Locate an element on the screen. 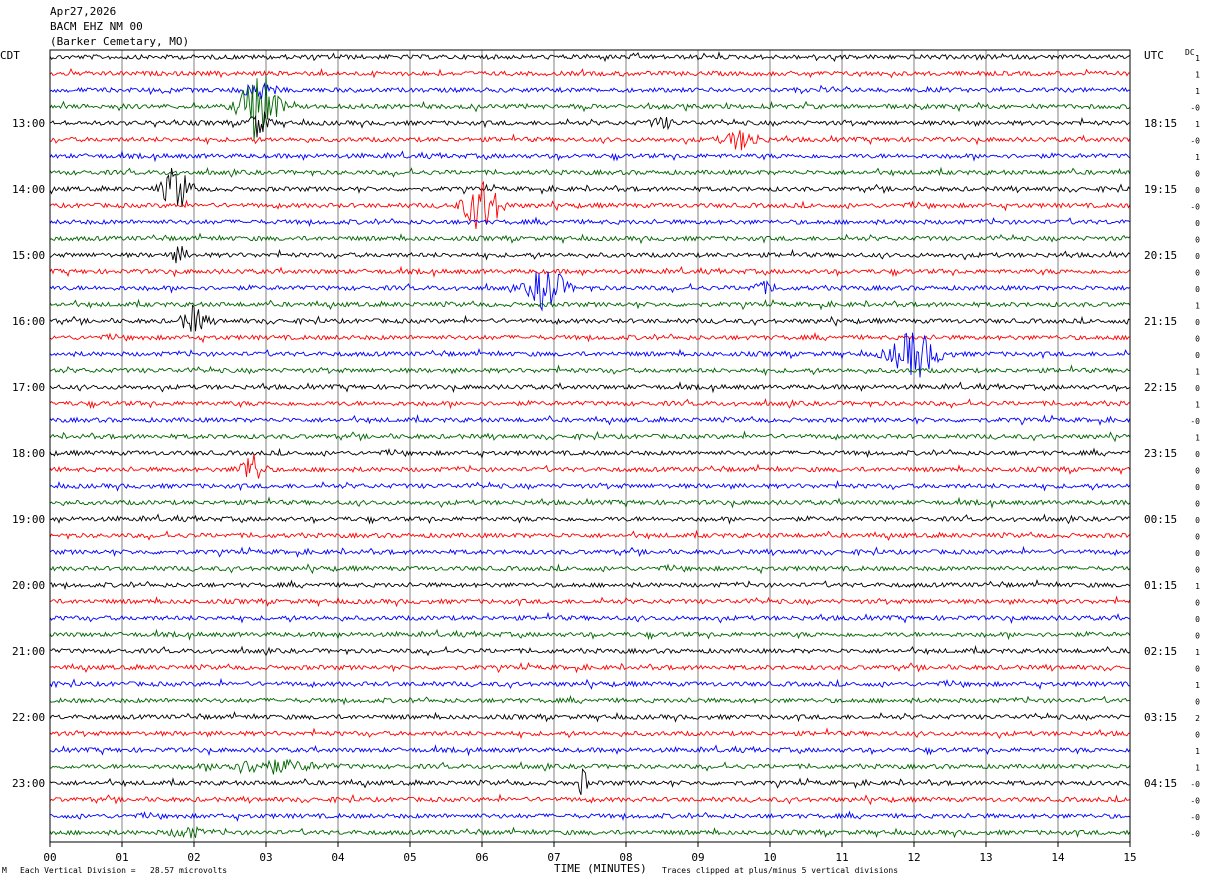 The width and height of the screenshot is (1210, 886). right-hour-label: 02:15 is located at coordinates (1160, 651).